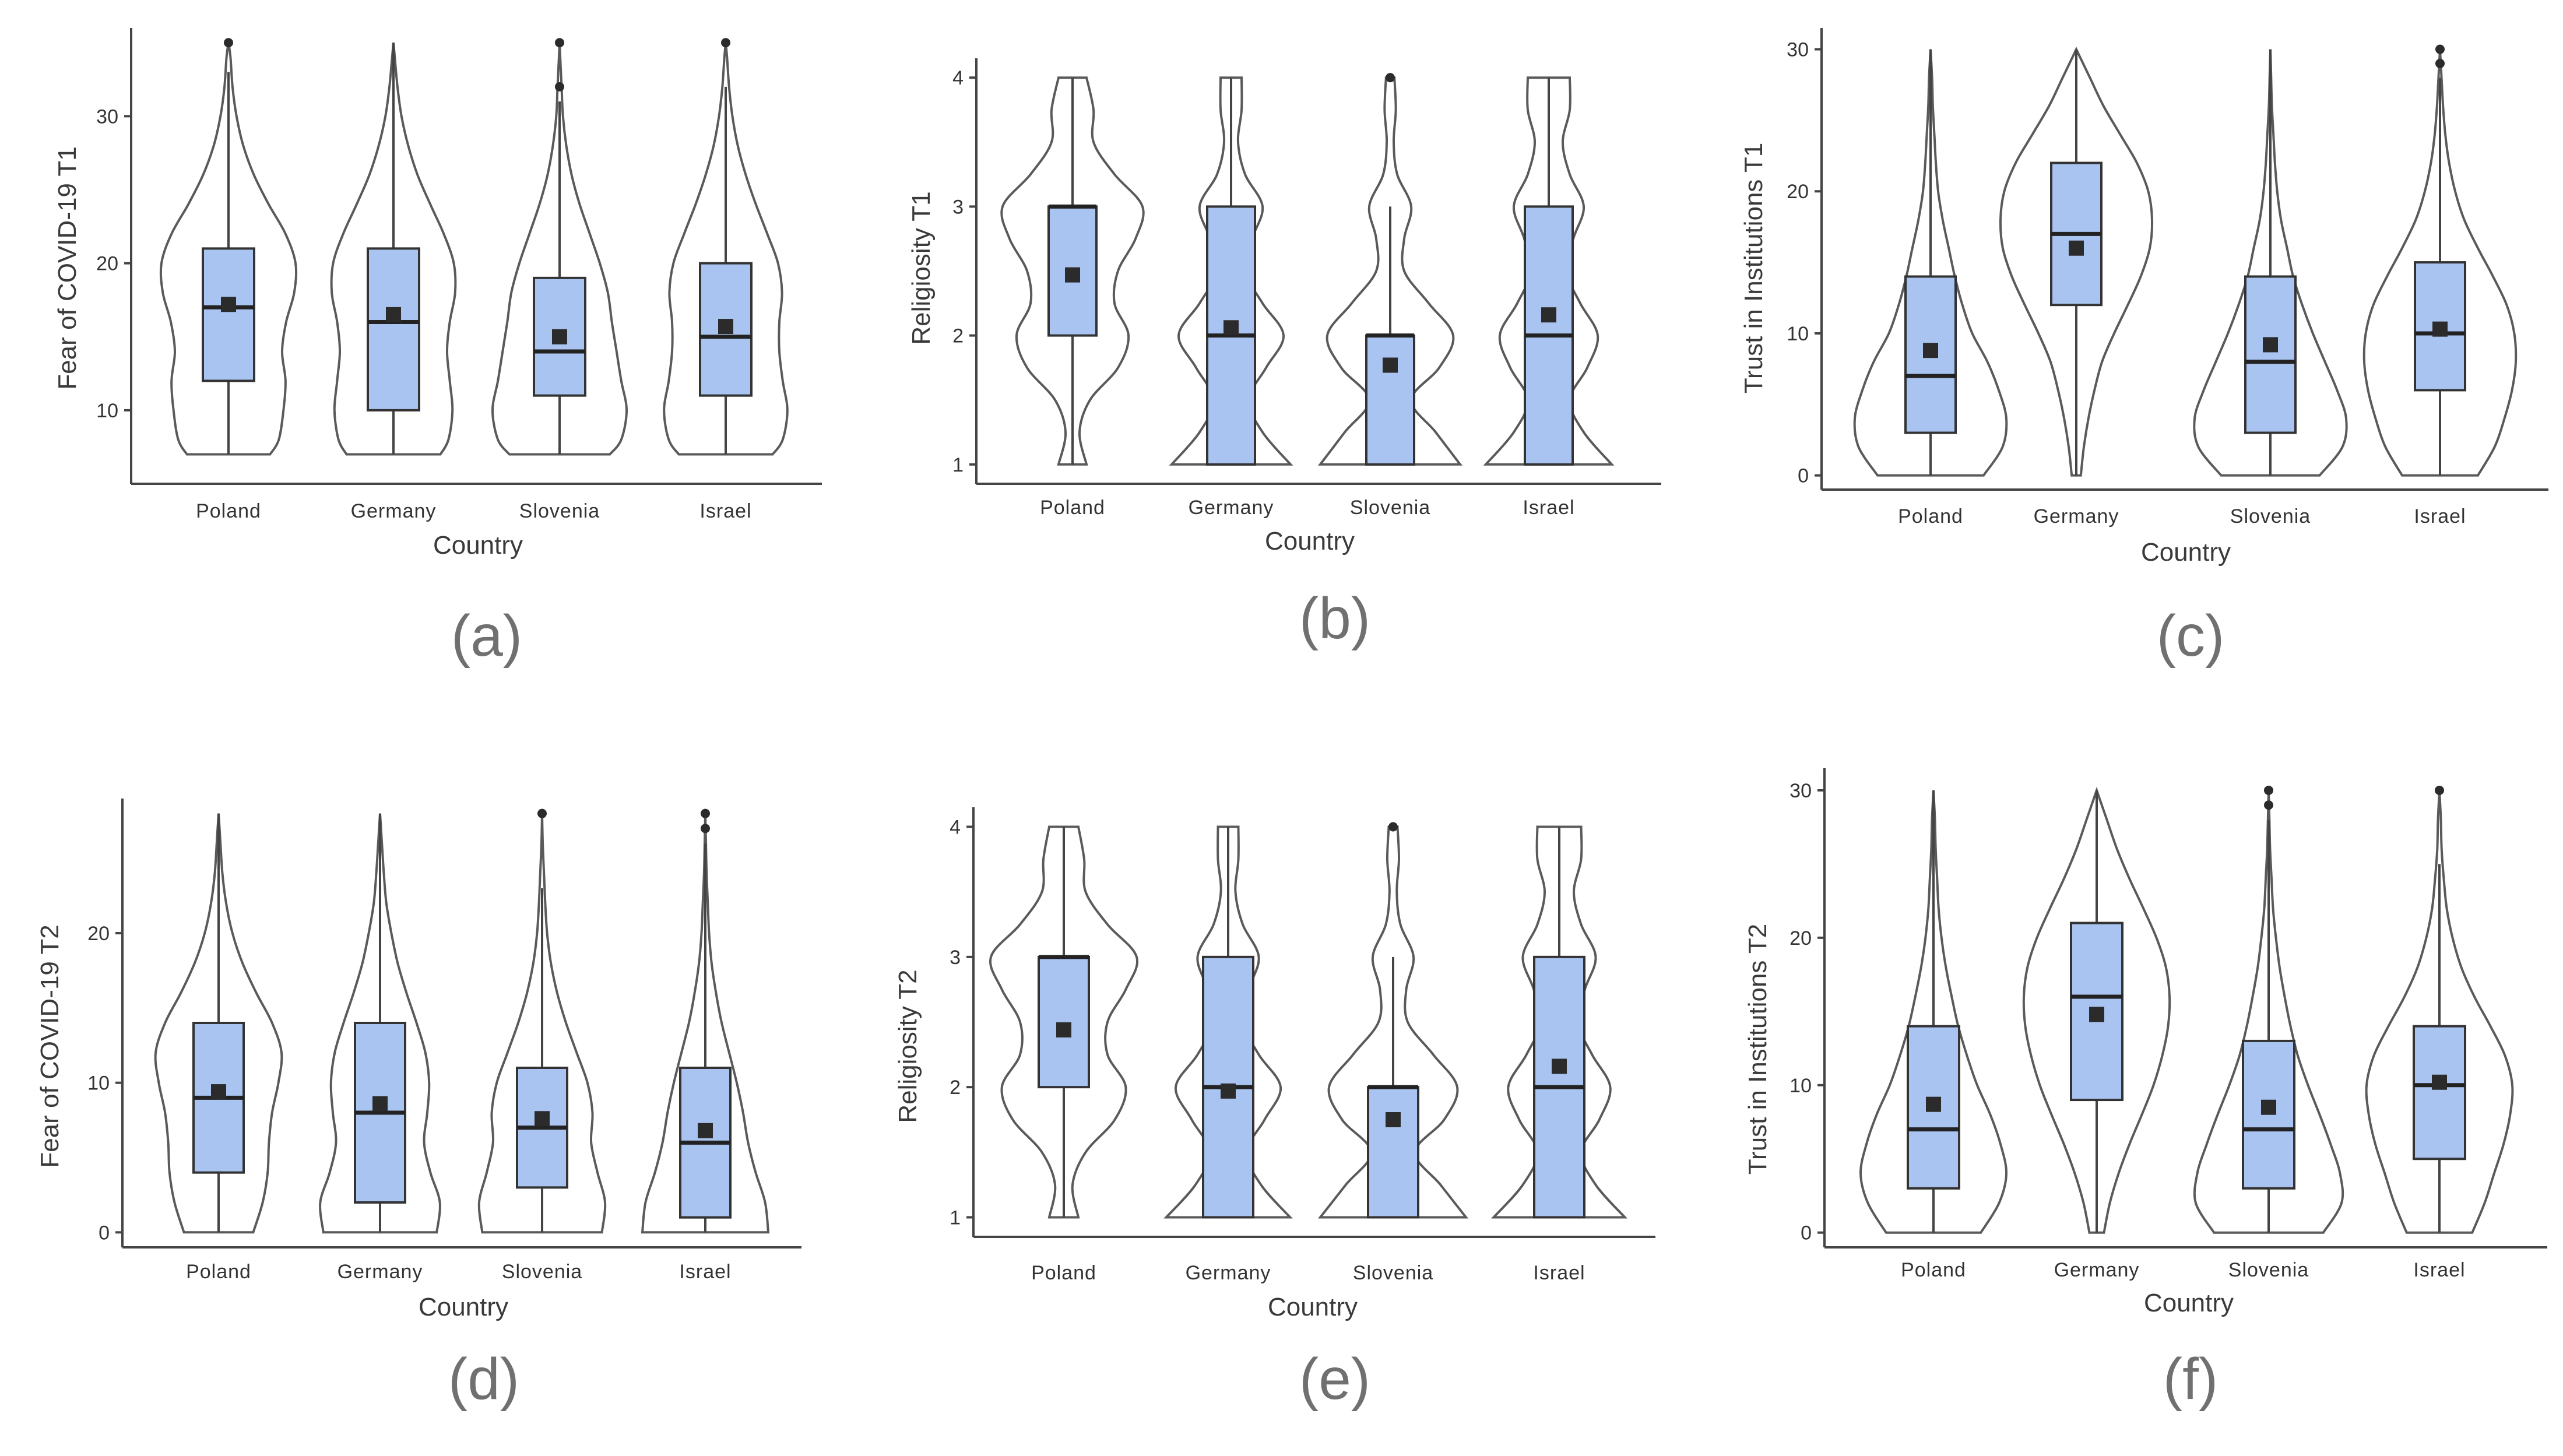  What do you see at coordinates (955, 828) in the screenshot?
I see `y-tick-label: 4` at bounding box center [955, 828].